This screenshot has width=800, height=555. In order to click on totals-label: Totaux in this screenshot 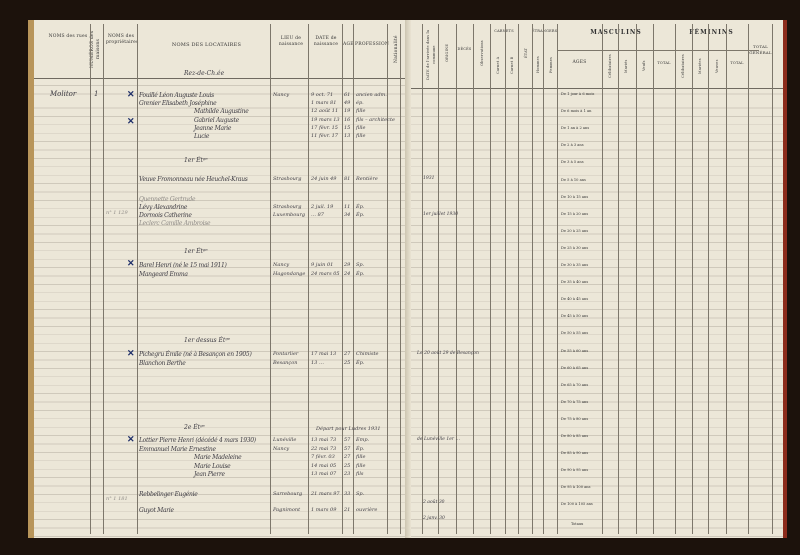, I will do `click(577, 524)`.